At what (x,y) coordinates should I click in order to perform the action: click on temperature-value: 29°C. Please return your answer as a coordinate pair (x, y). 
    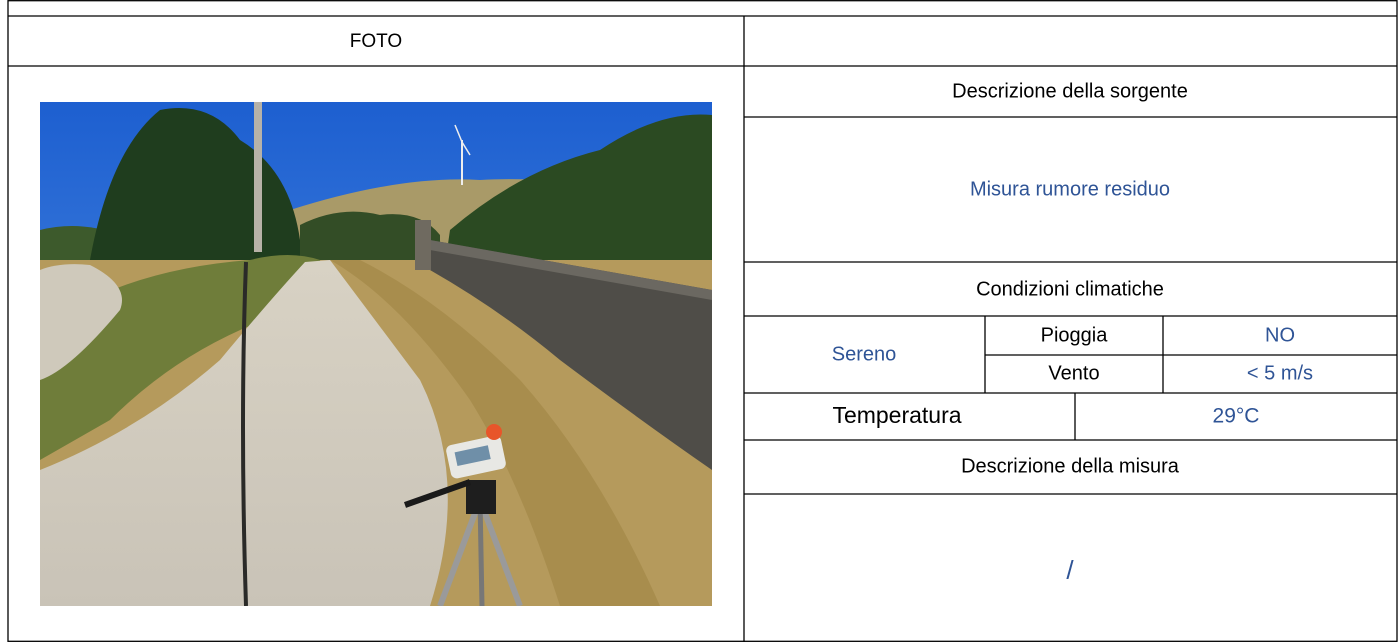
    Looking at the image, I should click on (1236, 416).